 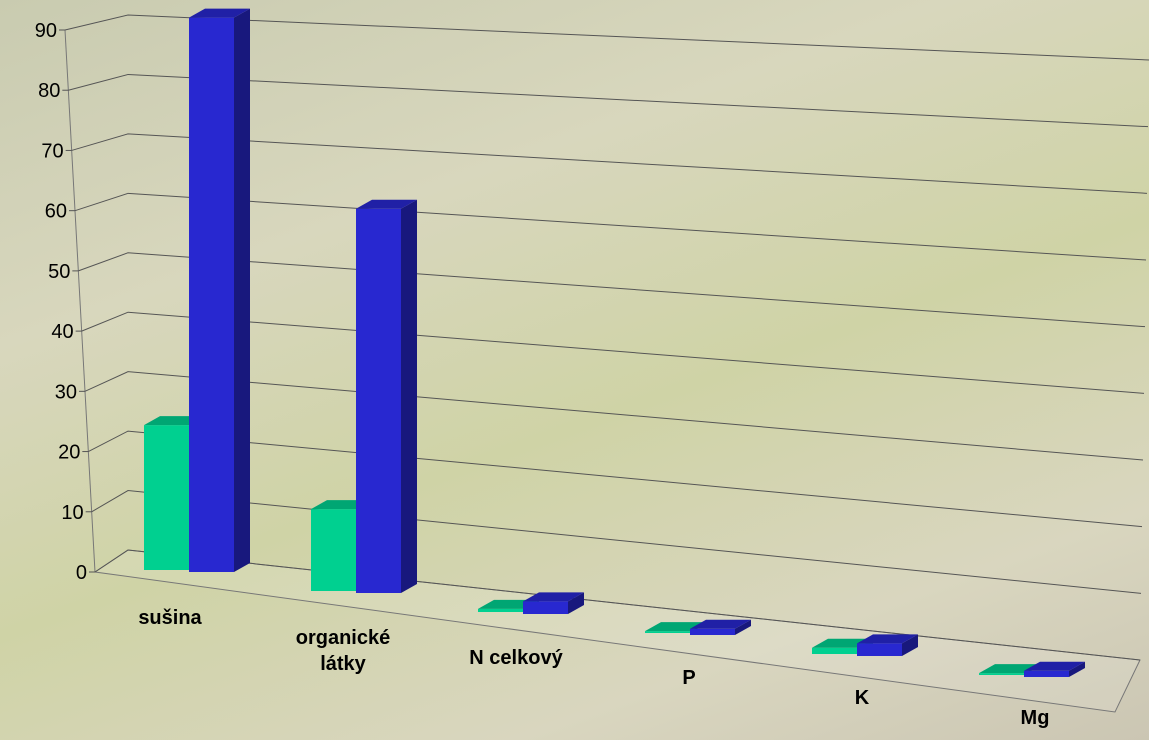 I want to click on x-tick-label: N celkový, so click(x=516, y=658).